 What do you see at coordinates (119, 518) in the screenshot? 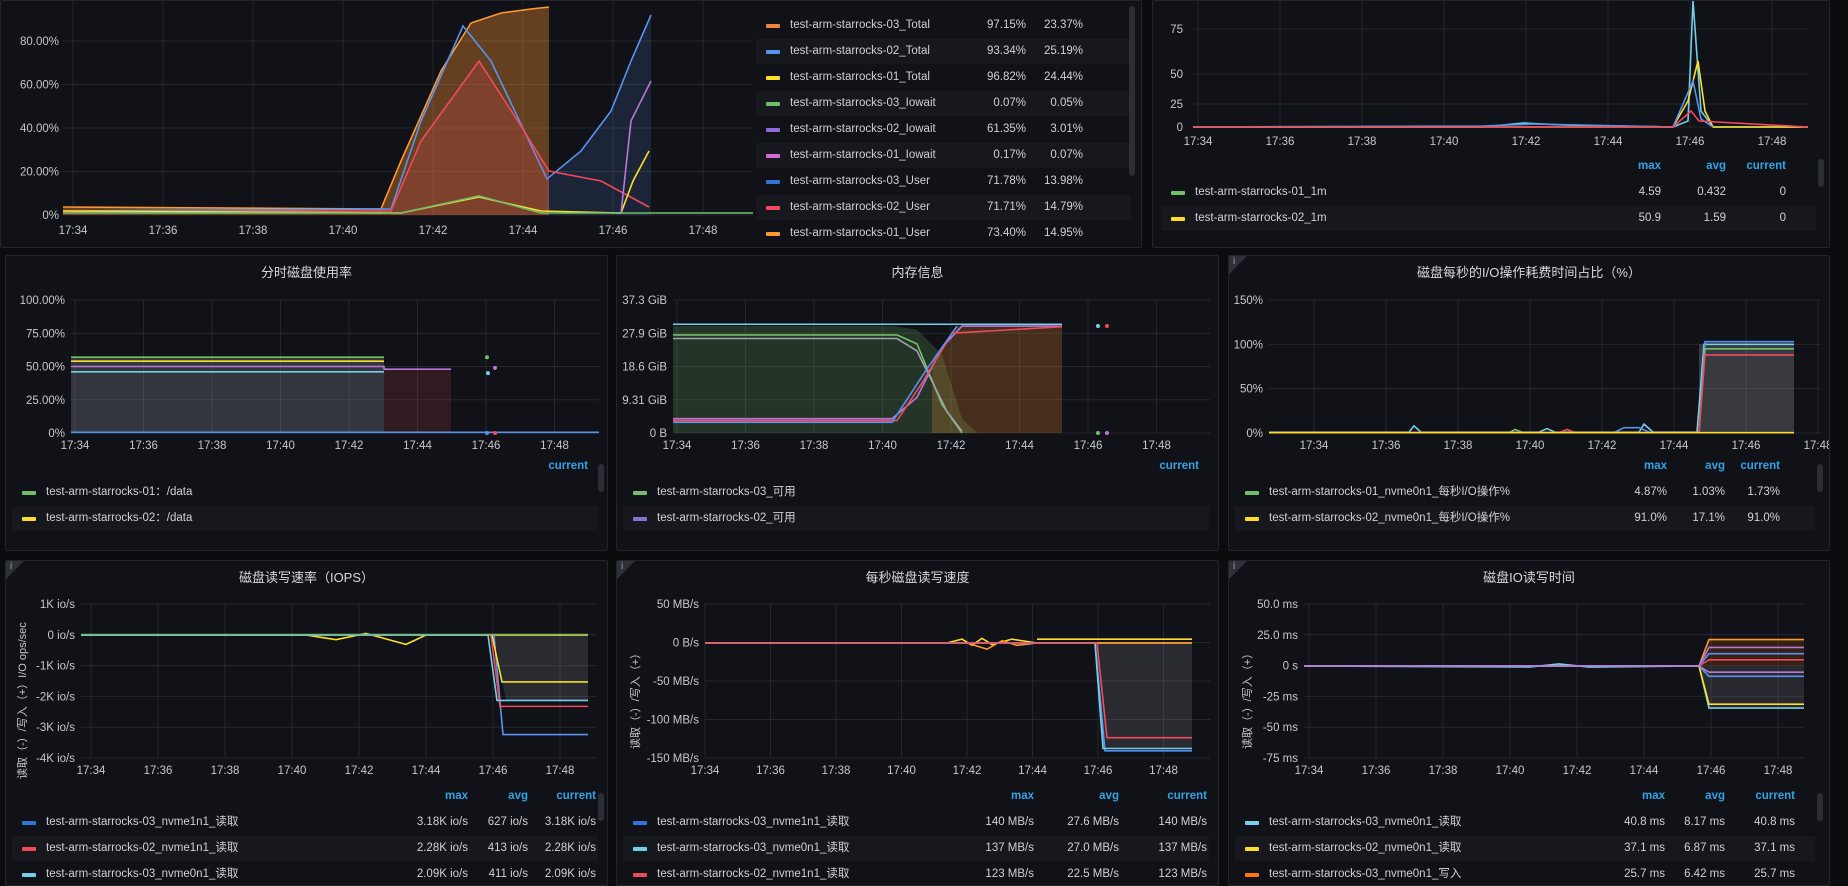
I see `legend-series-name: test-arm-starrocks-02：/data` at bounding box center [119, 518].